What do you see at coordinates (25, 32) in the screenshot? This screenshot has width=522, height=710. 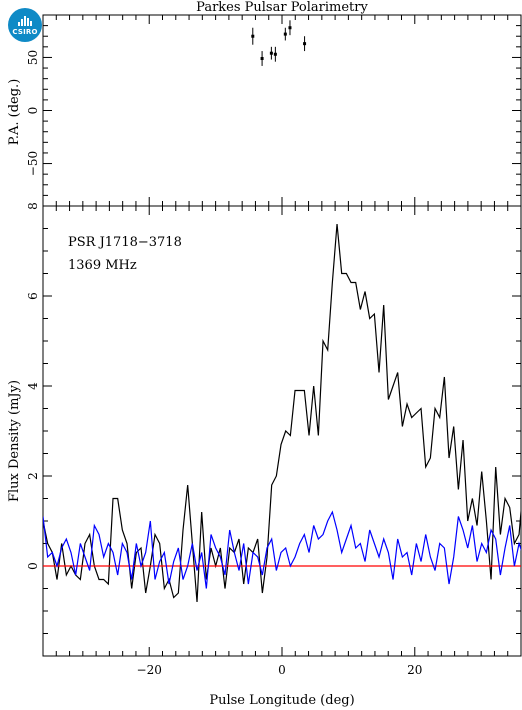 I see `logo-text: CSIRO` at bounding box center [25, 32].